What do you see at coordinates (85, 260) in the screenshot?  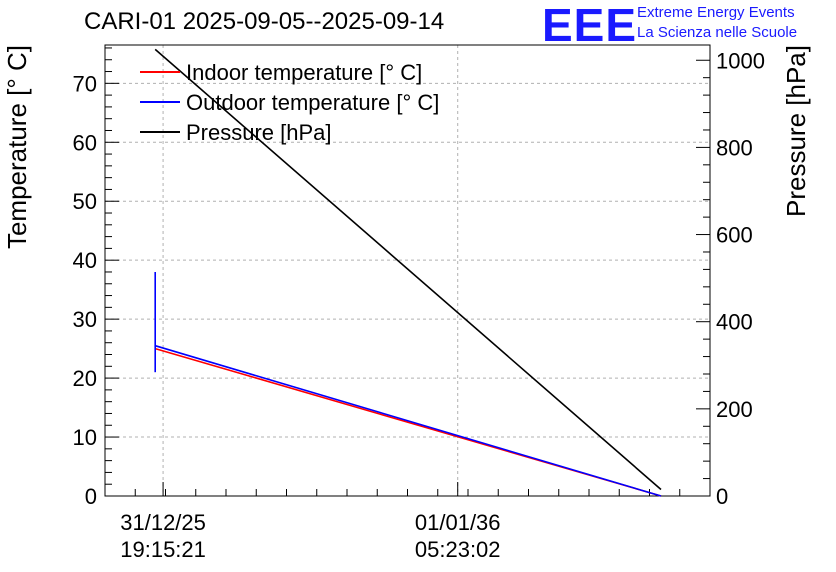 I see `left-axis-tick-label: 40` at bounding box center [85, 260].